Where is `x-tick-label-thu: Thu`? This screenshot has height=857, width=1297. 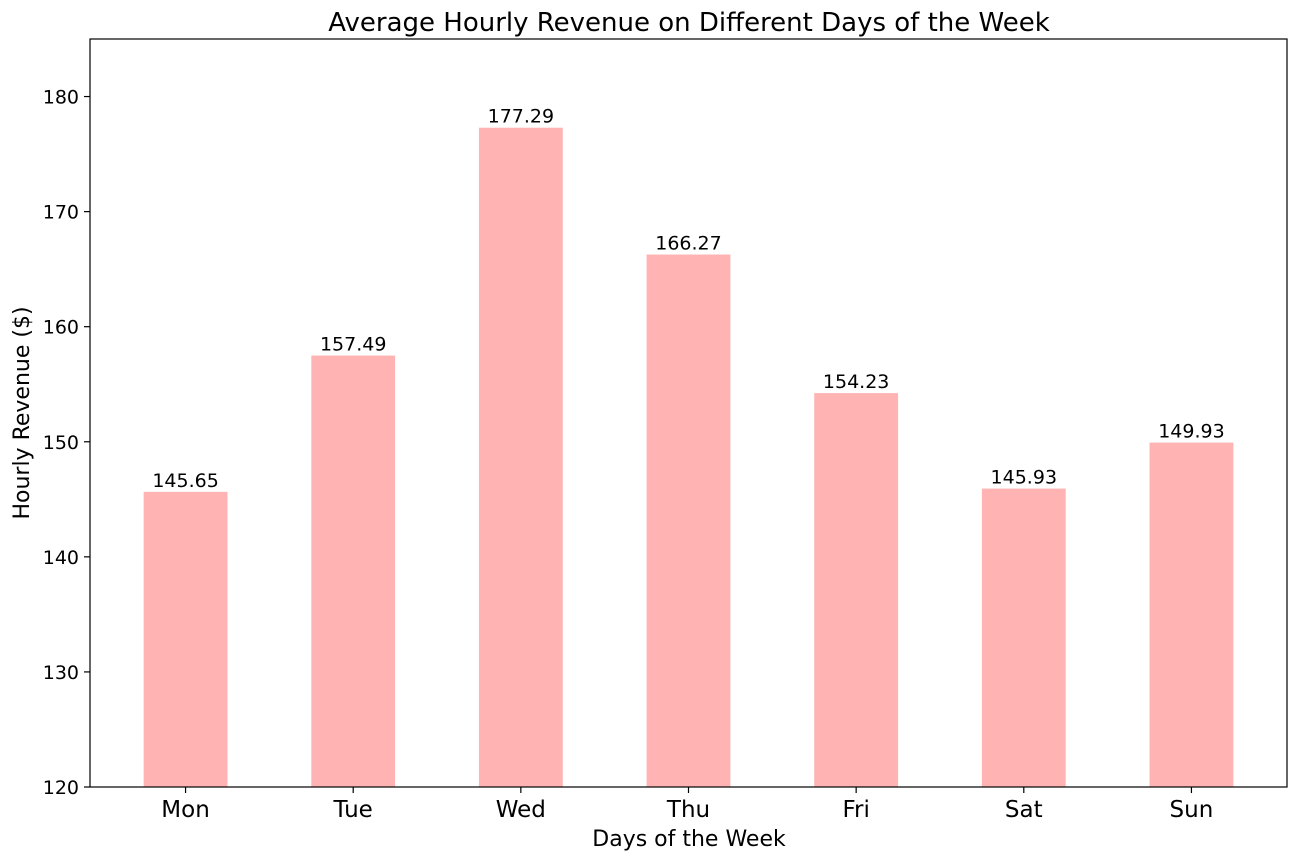
x-tick-label-thu: Thu is located at coordinates (688, 810).